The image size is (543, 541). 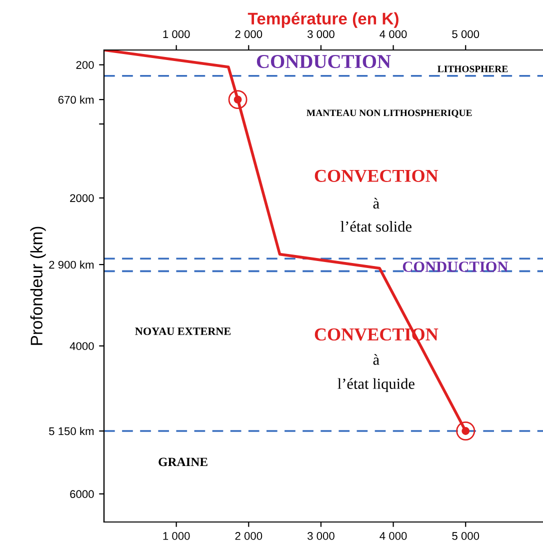 I want to click on x-tick-label: 1 000, so click(x=176, y=536).